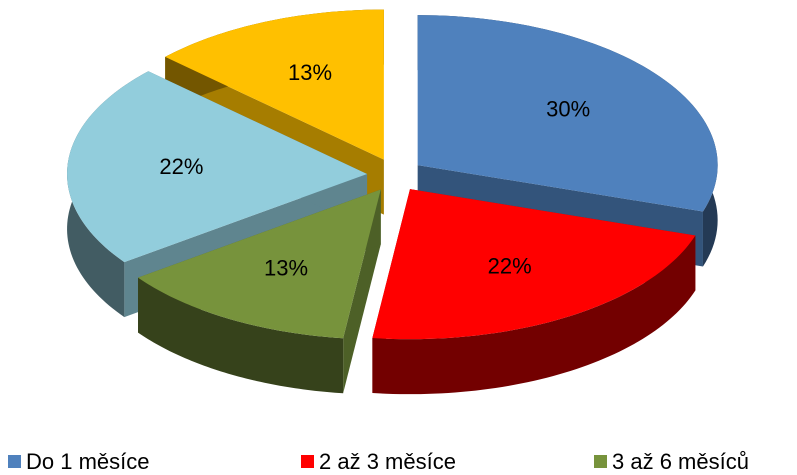  Describe the element at coordinates (568, 108) in the screenshot. I see `data-label: 30%` at that location.